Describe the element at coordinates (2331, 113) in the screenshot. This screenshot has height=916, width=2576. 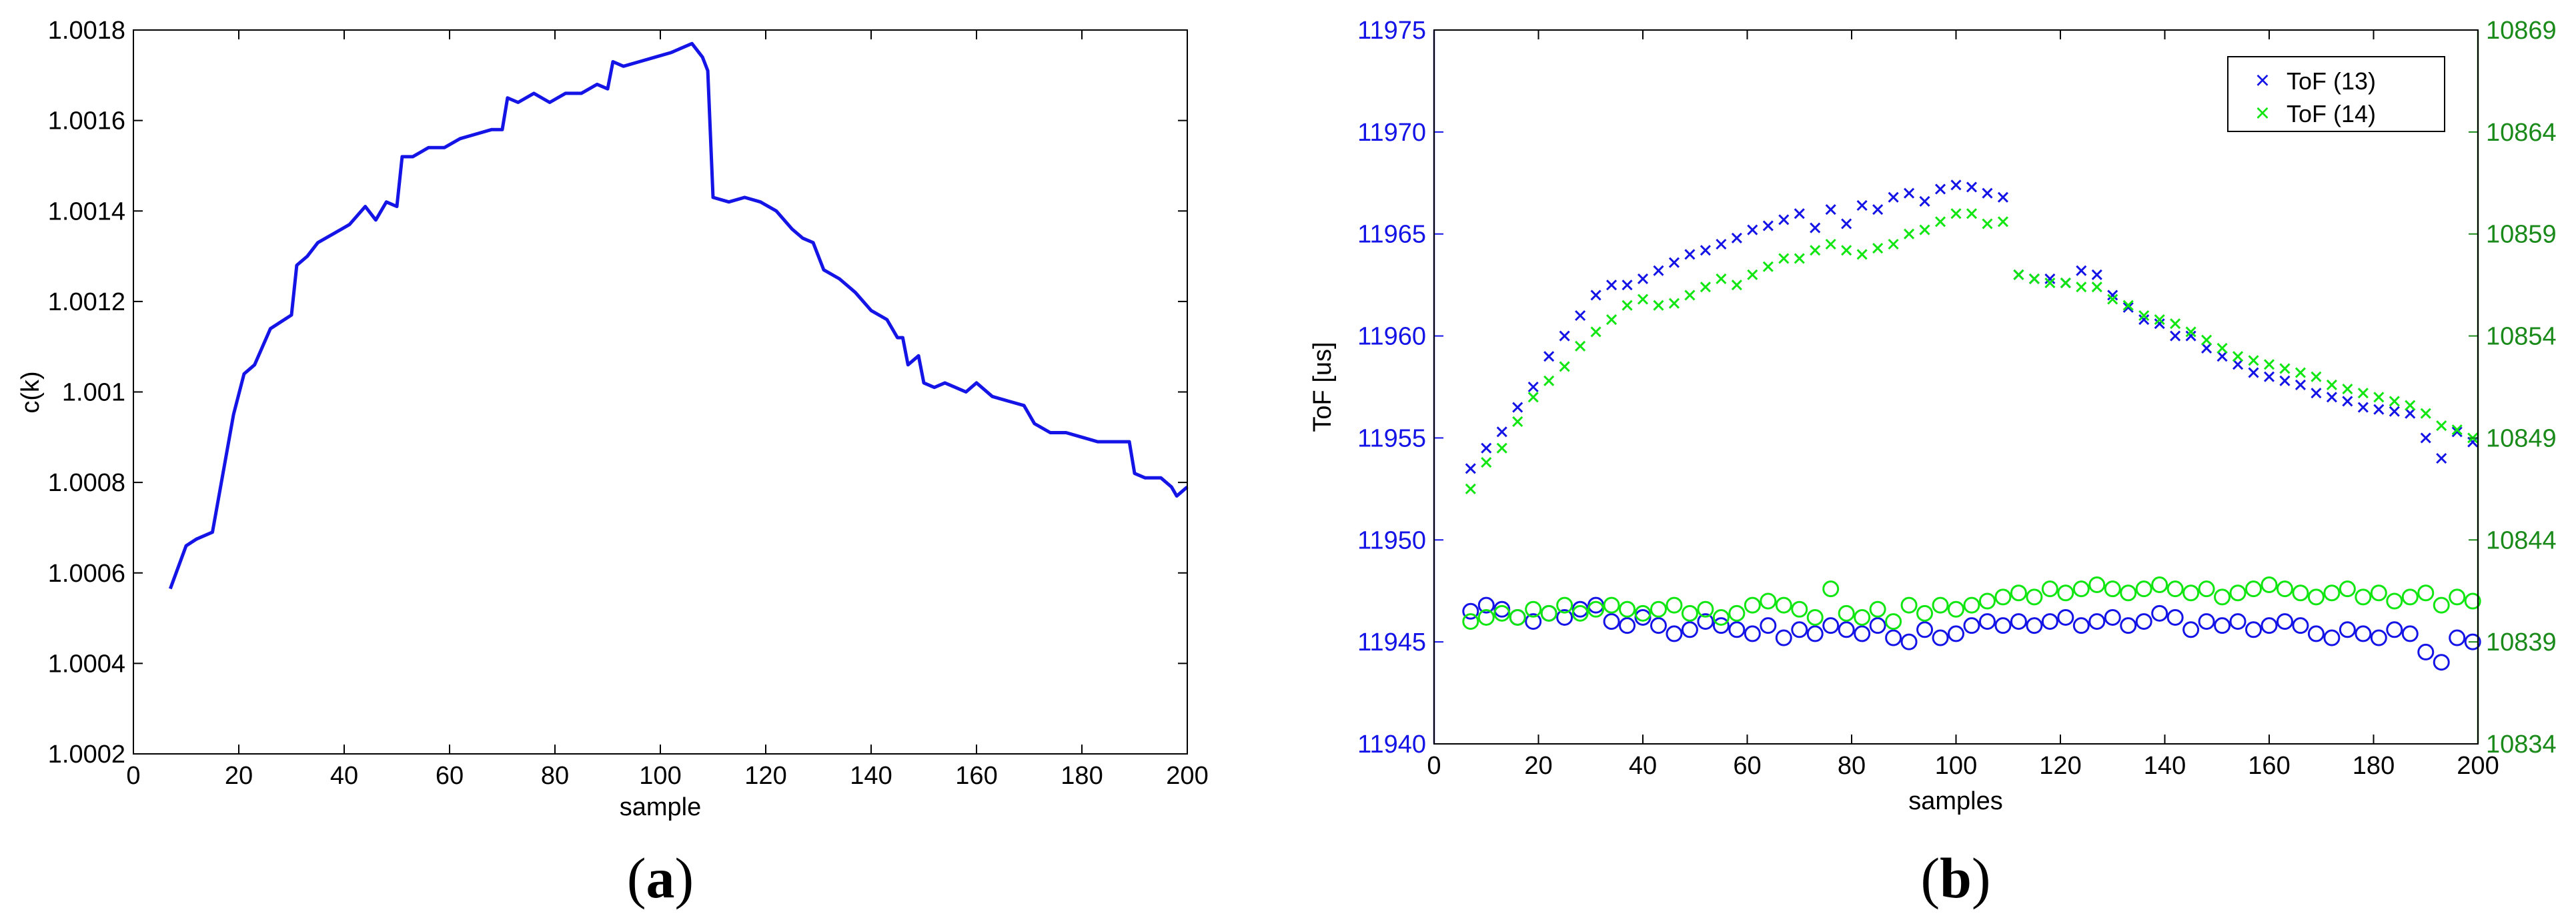
I see `legend-label-tof14: ToF (14)` at that location.